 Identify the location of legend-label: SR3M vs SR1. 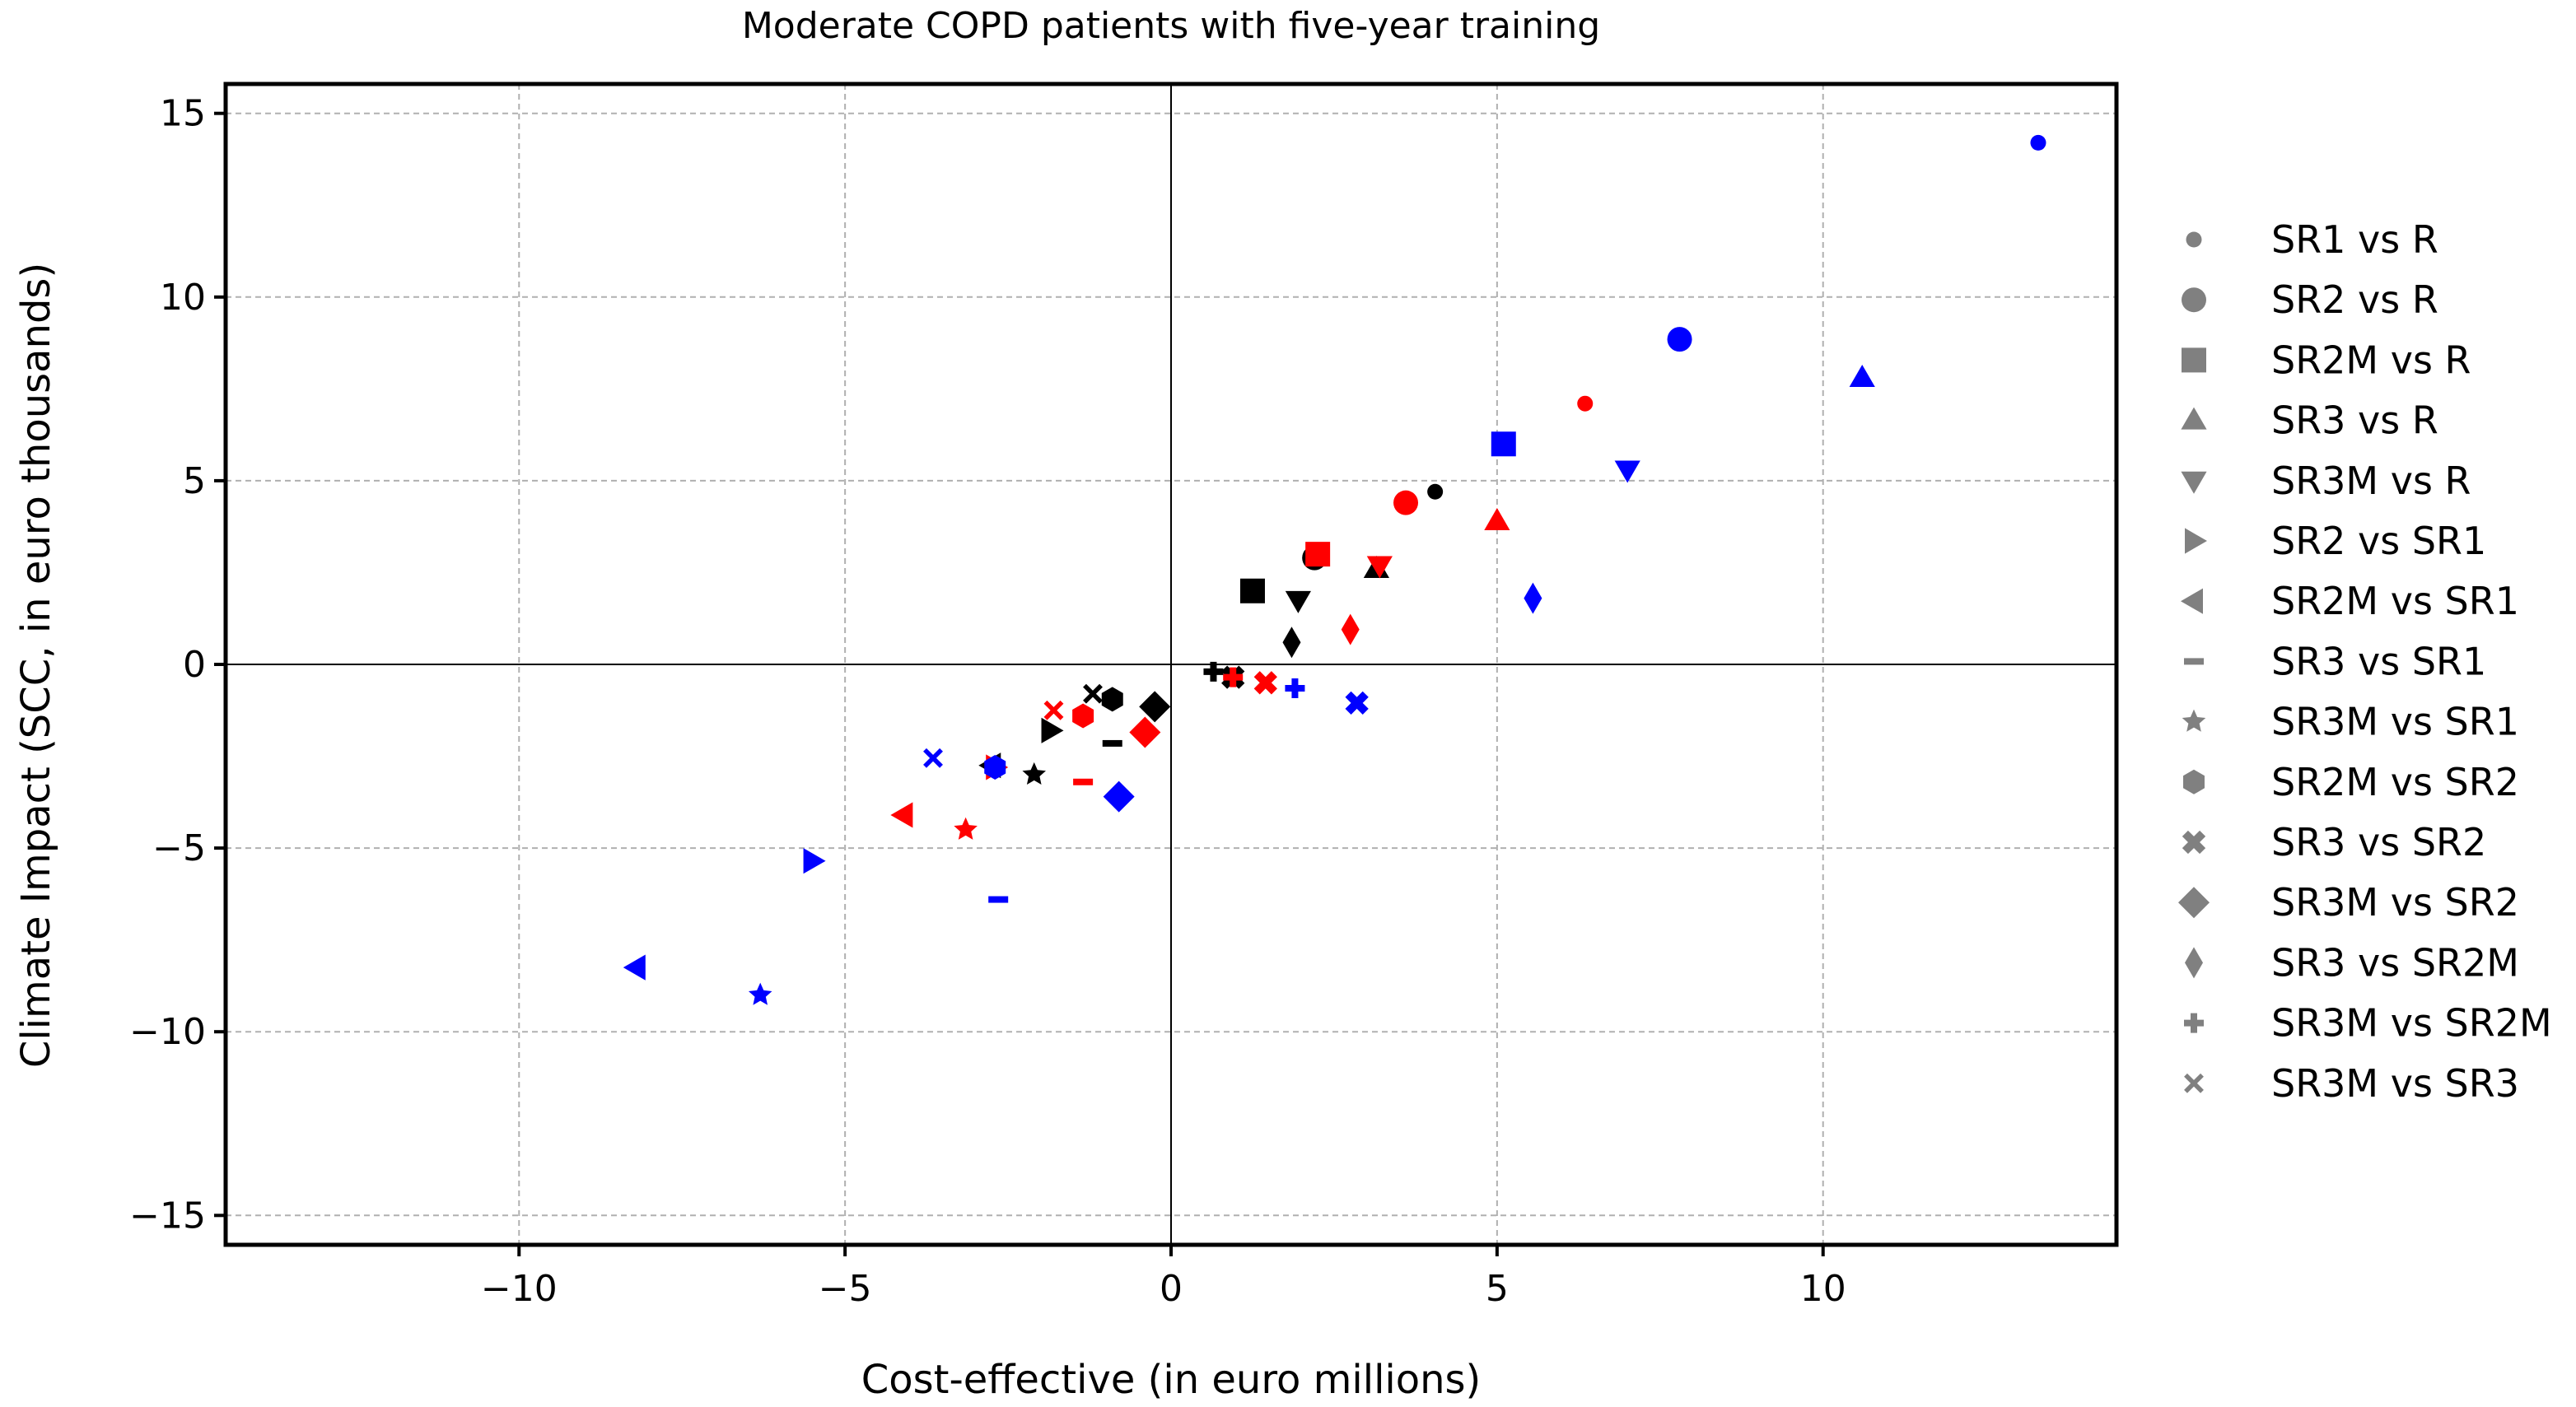
(2395, 722).